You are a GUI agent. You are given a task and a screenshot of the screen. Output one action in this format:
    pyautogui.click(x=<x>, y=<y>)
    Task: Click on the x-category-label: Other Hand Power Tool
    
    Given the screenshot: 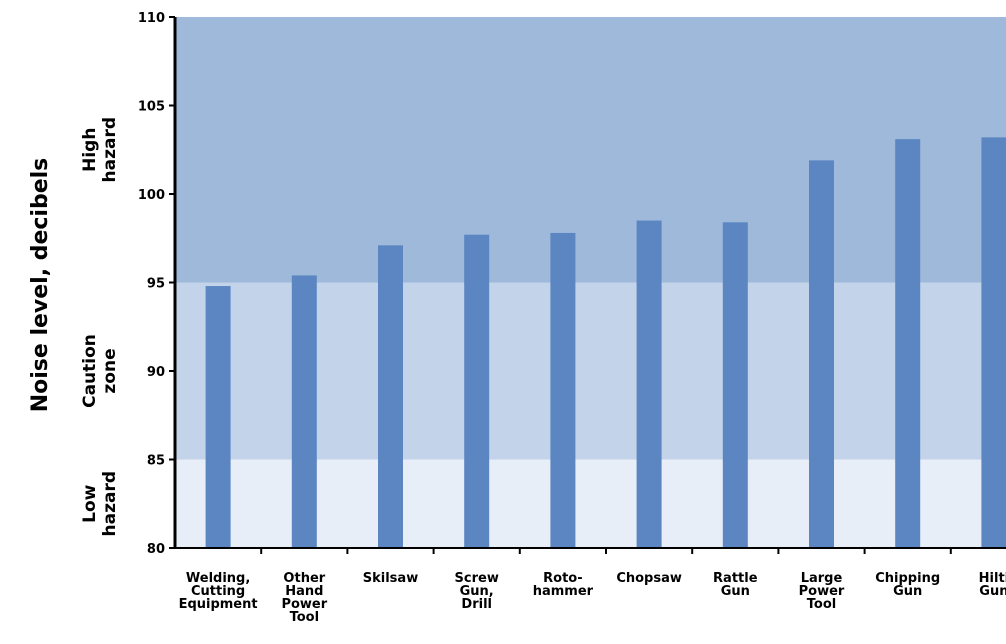 What is the action you would take?
    pyautogui.click(x=304, y=598)
    